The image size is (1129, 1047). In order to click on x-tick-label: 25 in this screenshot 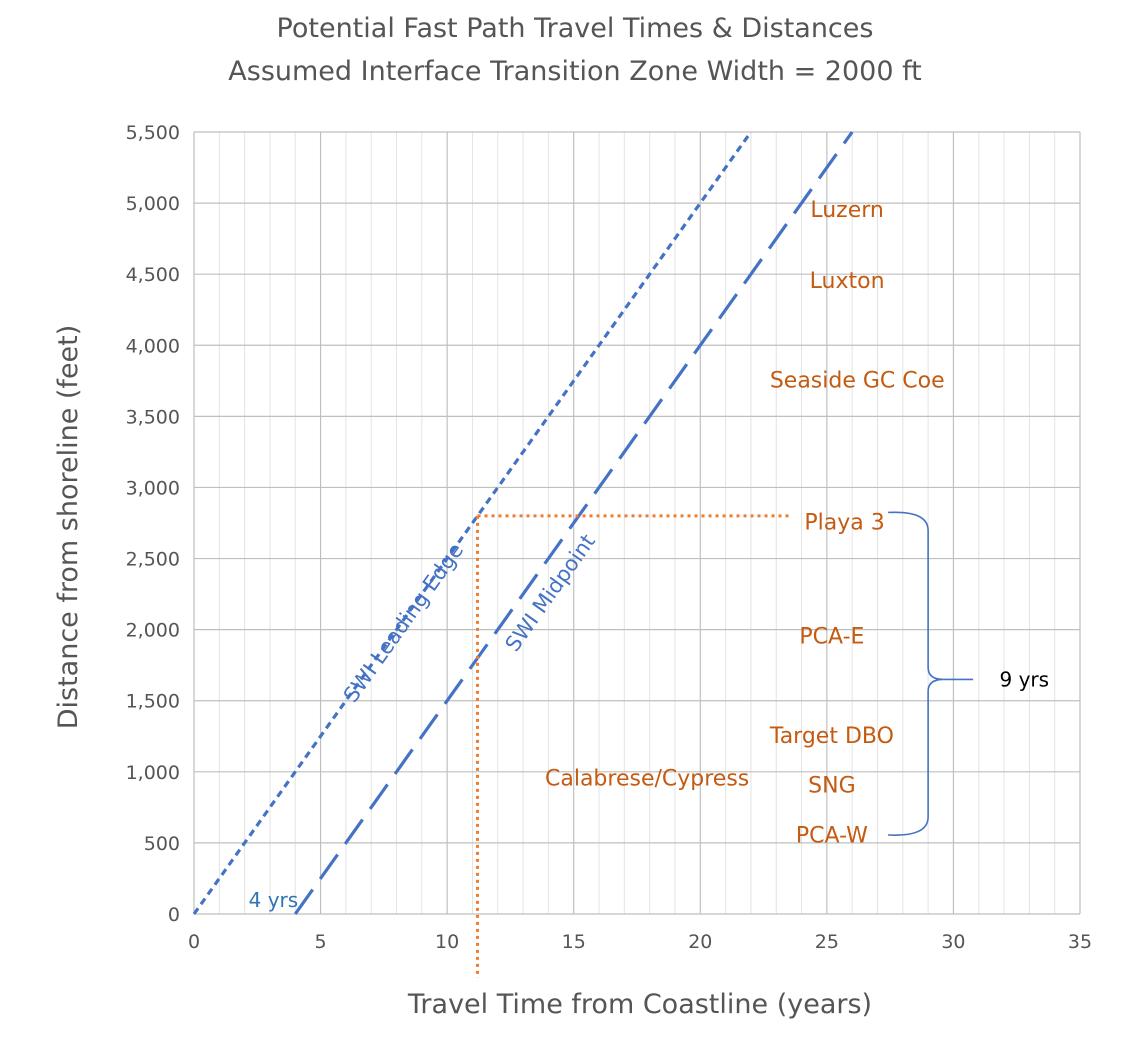, I will do `click(827, 942)`.